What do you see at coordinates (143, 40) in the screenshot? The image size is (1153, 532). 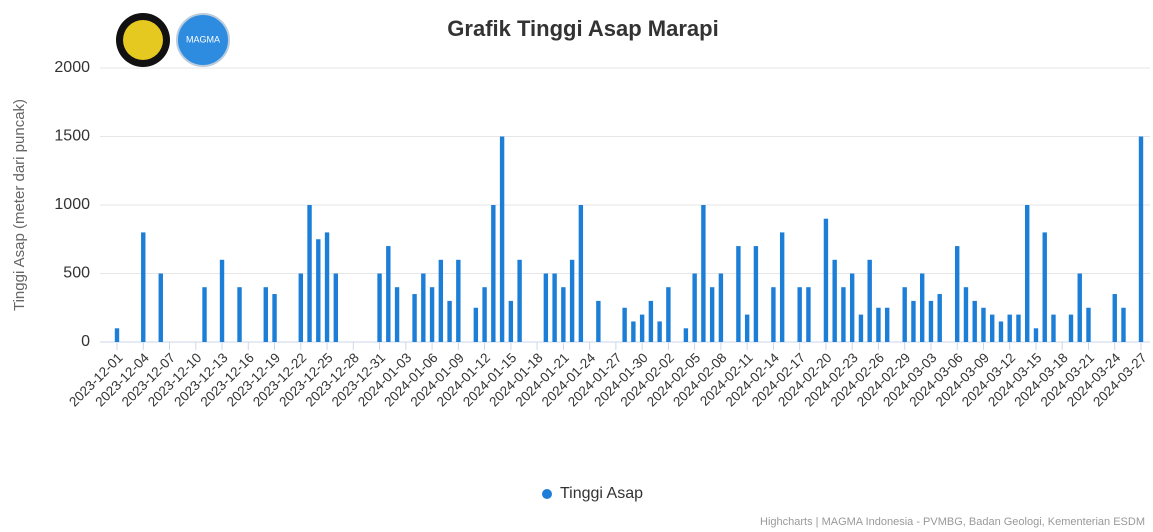 I see `logo-esdm-inner` at bounding box center [143, 40].